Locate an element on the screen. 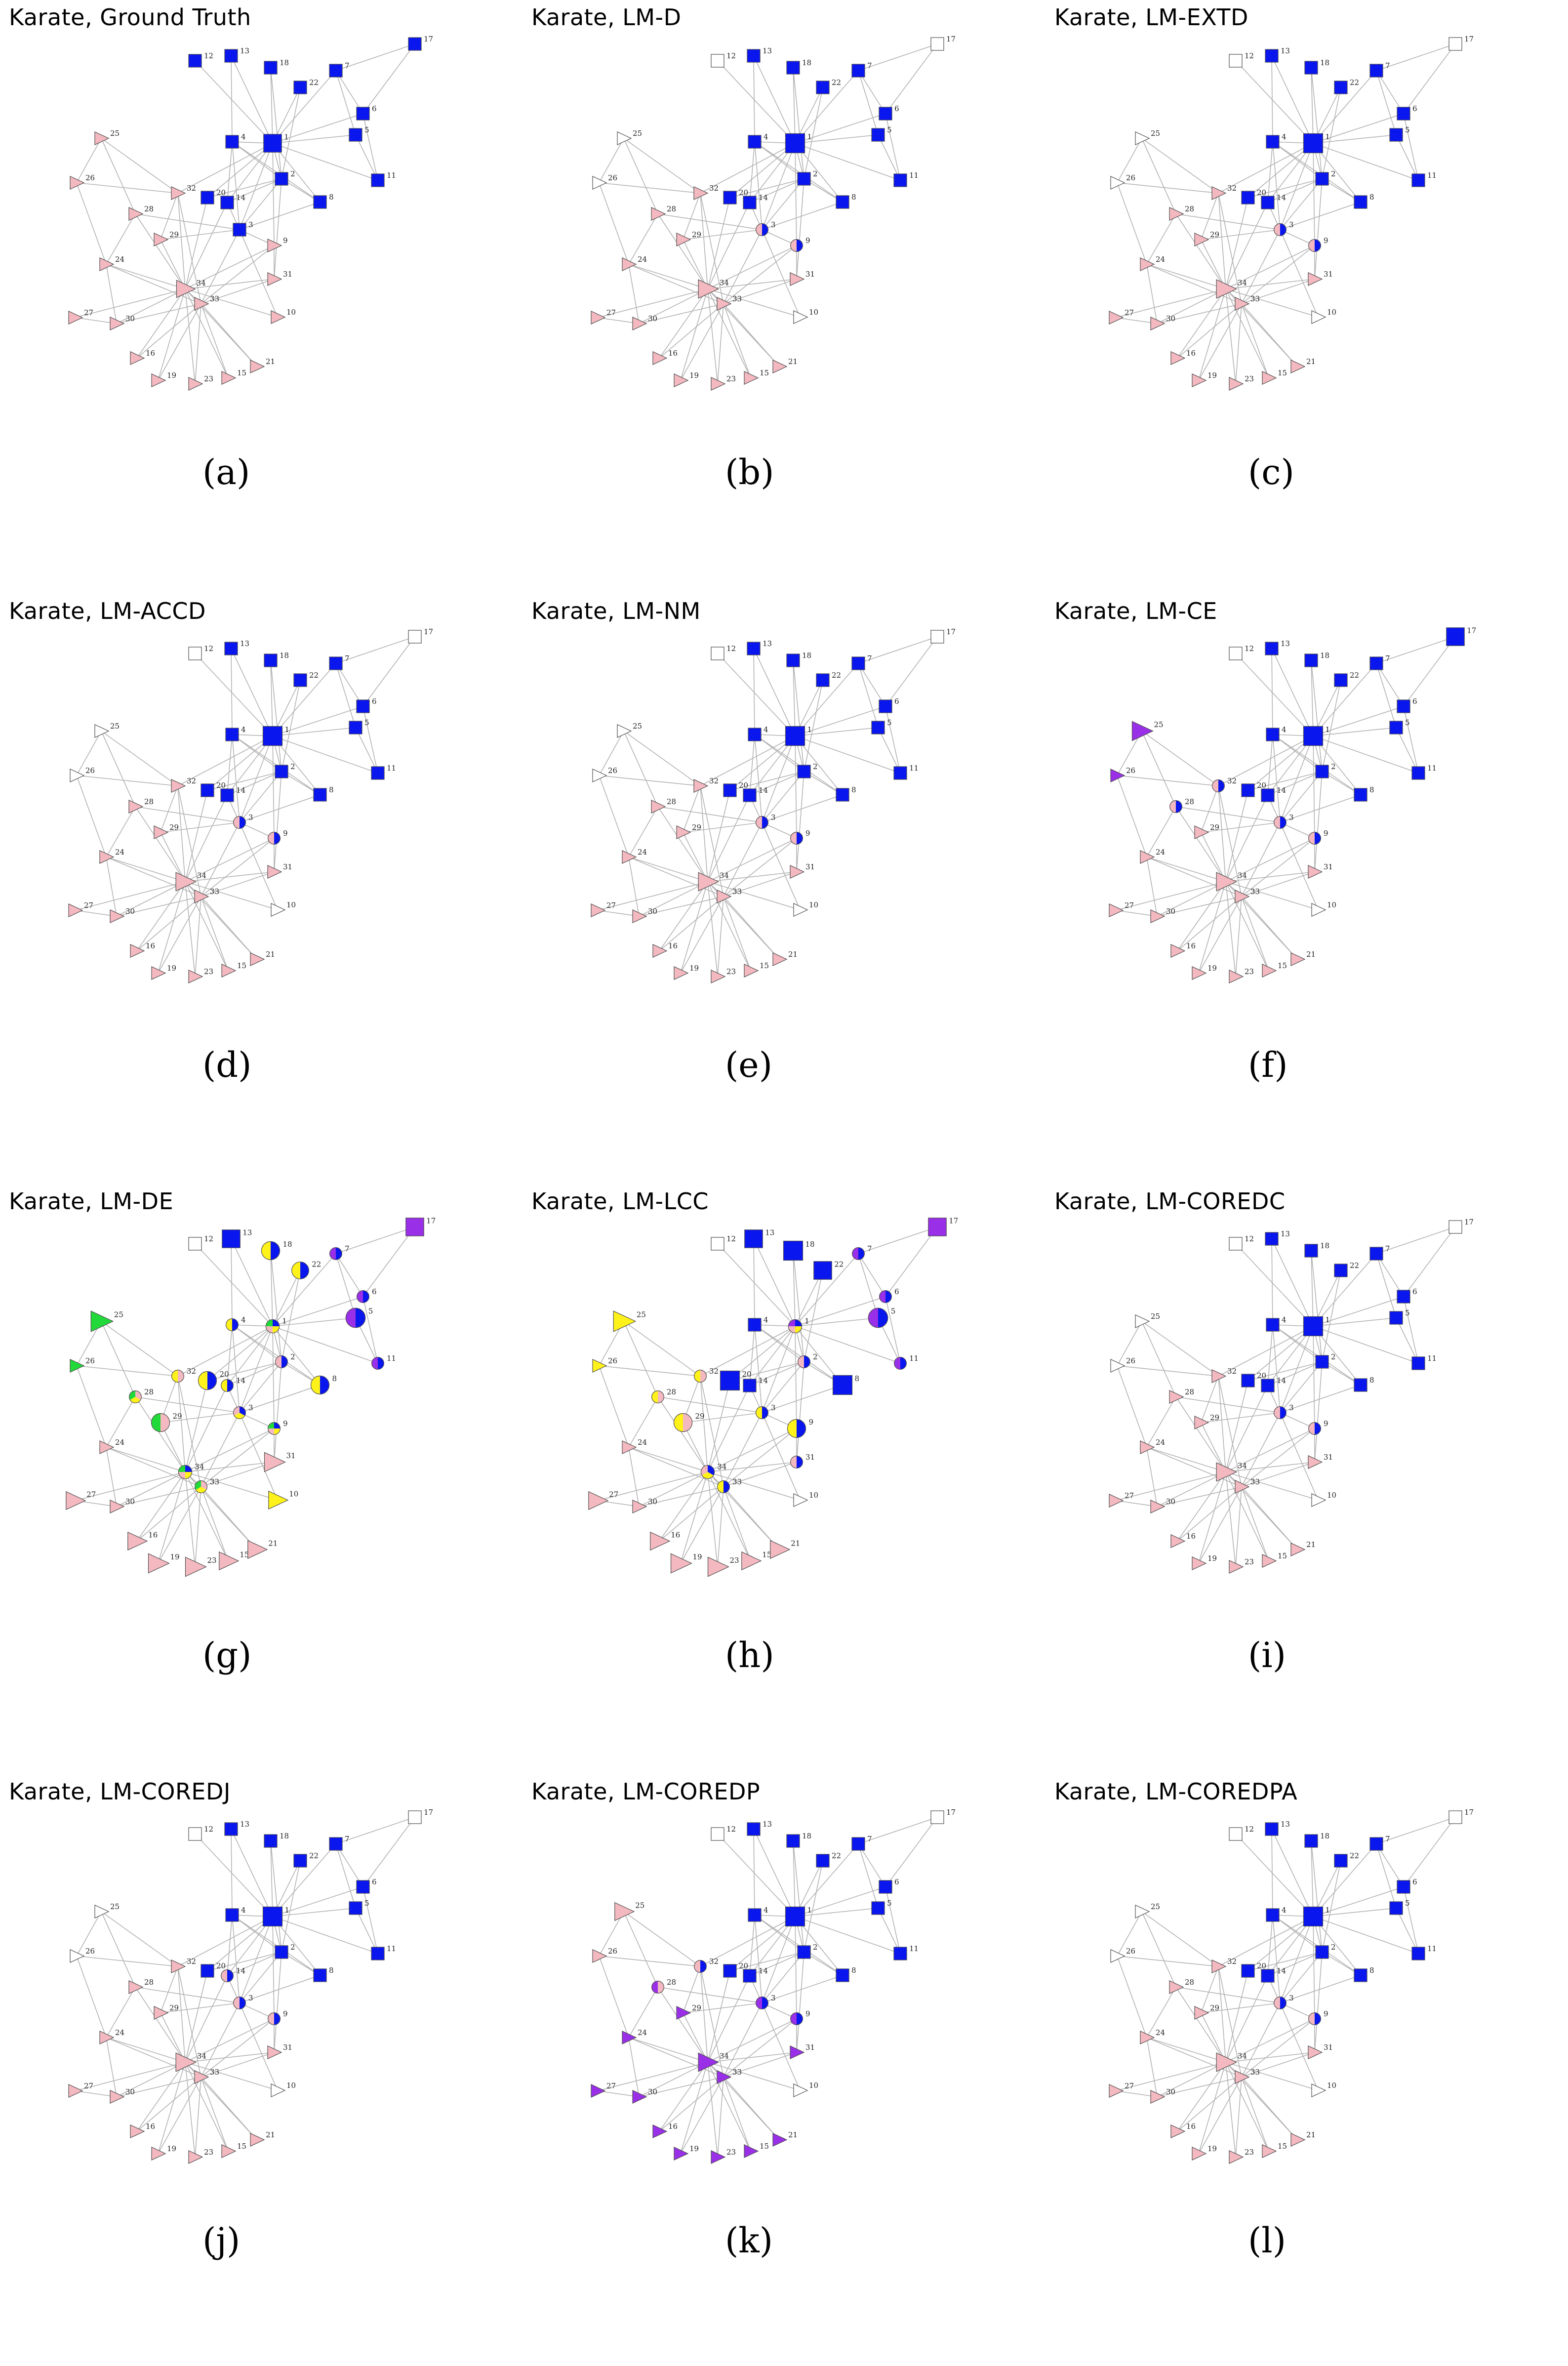 The image size is (1568, 2366). node-label: 12 is located at coordinates (731, 1238).